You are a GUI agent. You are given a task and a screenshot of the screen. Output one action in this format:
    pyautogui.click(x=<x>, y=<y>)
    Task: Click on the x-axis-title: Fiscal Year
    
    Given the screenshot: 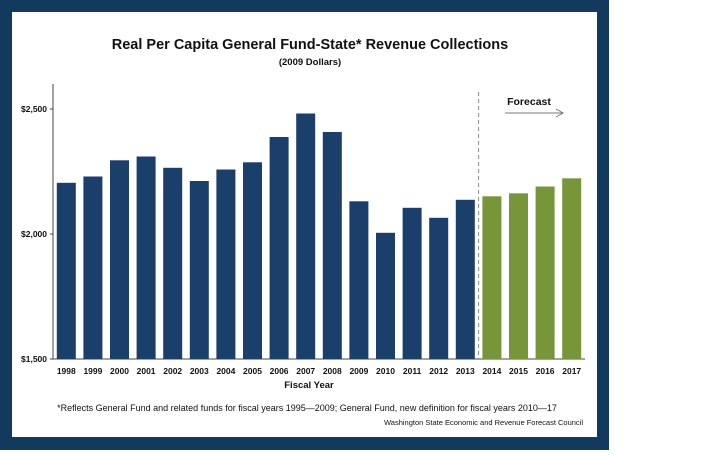 What is the action you would take?
    pyautogui.click(x=309, y=385)
    